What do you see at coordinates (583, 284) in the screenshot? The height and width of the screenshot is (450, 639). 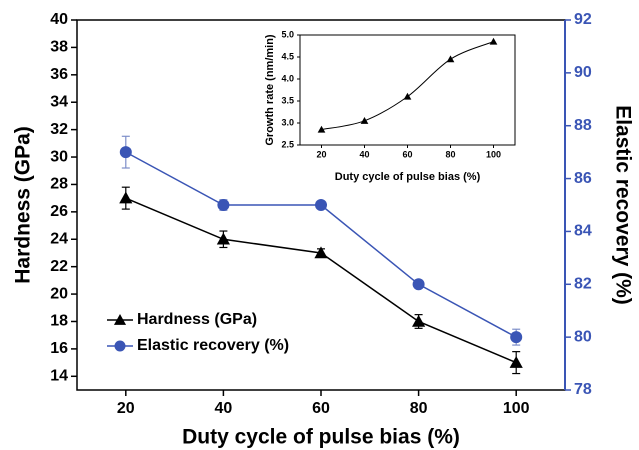 I see `y2-tick-label: 82` at bounding box center [583, 284].